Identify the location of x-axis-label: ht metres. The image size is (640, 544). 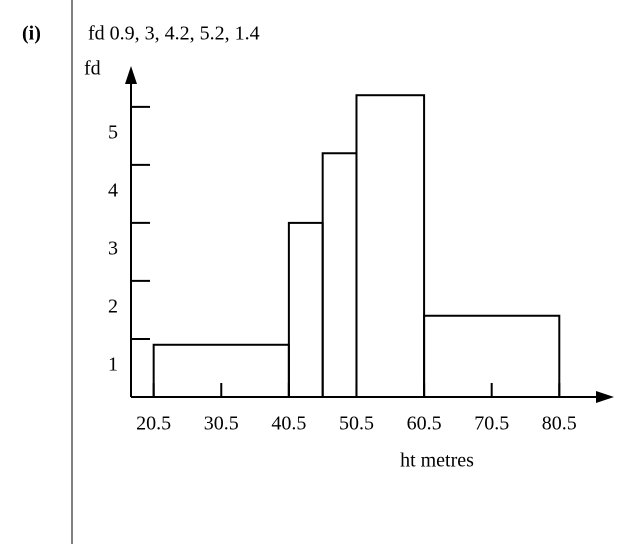
(437, 461).